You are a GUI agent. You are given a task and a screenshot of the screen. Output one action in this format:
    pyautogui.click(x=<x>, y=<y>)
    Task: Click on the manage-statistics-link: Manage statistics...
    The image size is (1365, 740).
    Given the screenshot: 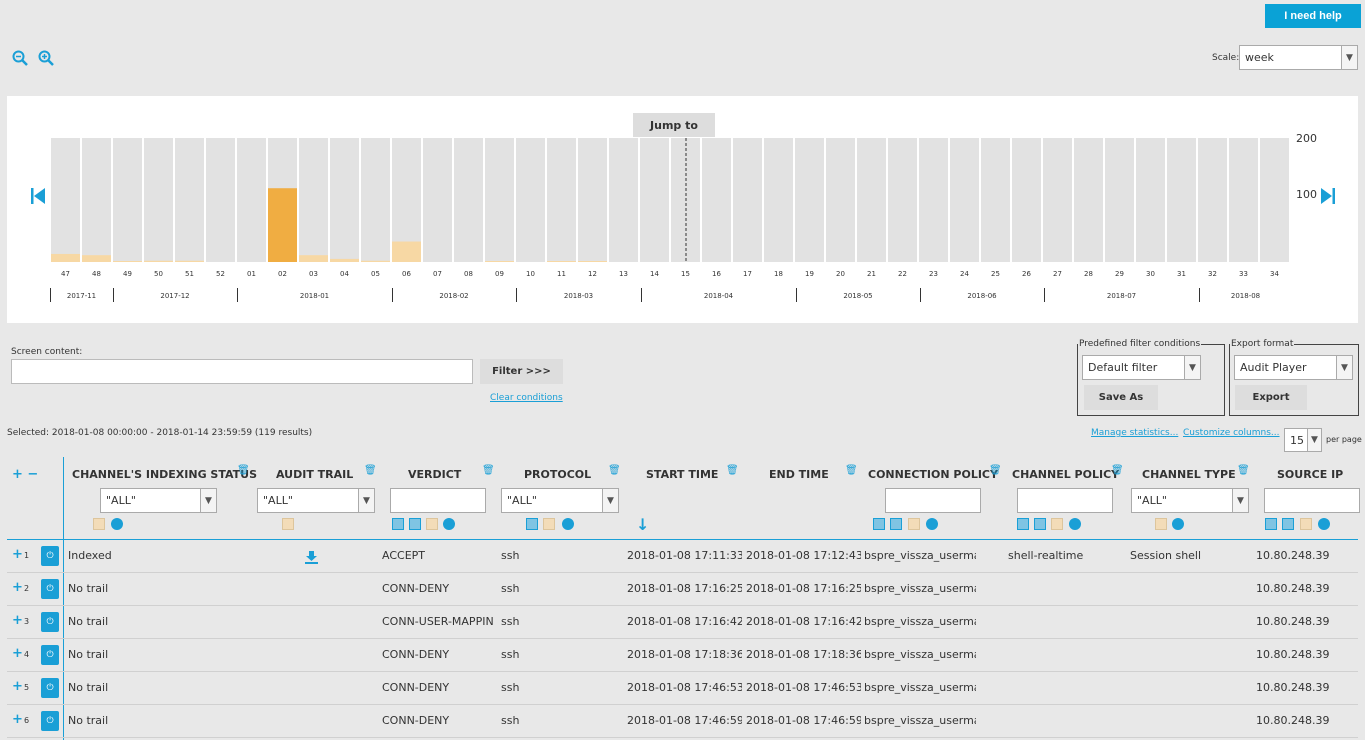 What is the action you would take?
    pyautogui.click(x=1135, y=433)
    